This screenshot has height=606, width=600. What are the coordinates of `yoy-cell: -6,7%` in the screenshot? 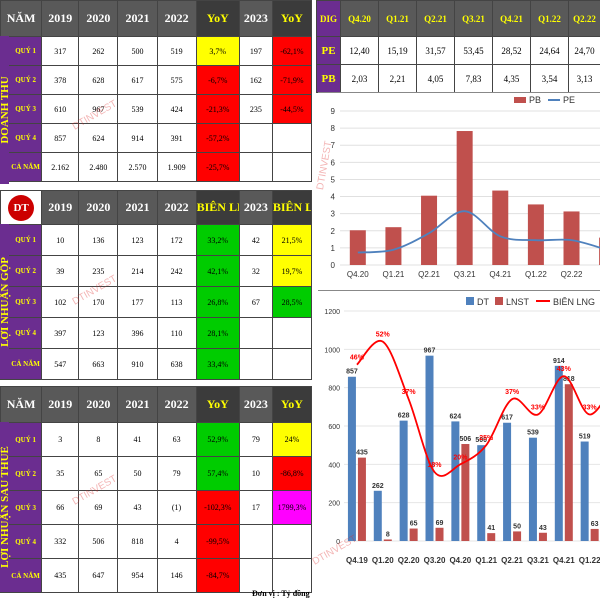 It's located at (217, 80).